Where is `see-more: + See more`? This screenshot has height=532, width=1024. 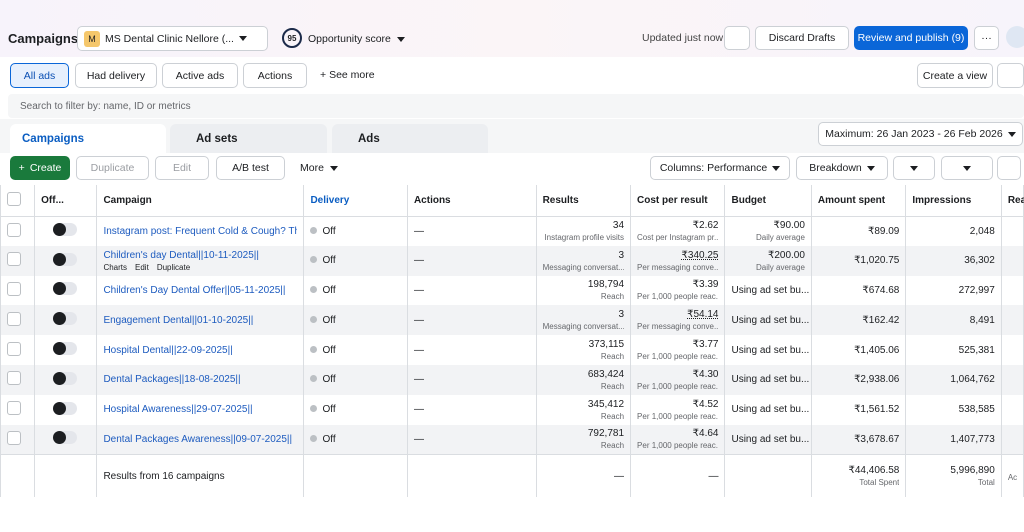 see-more: + See more is located at coordinates (347, 75).